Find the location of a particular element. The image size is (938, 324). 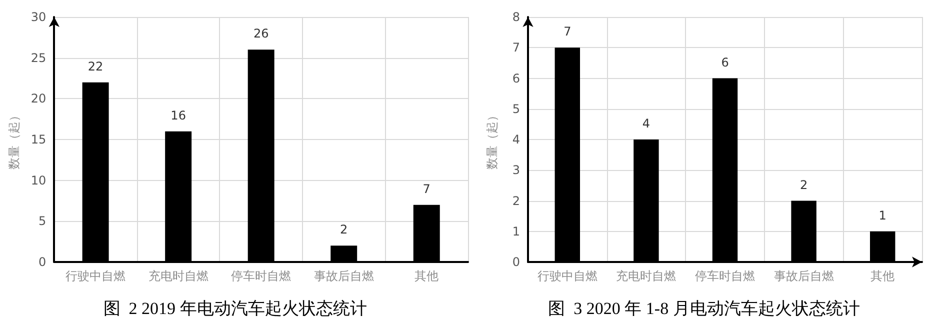

data-label: 4 is located at coordinates (646, 123).